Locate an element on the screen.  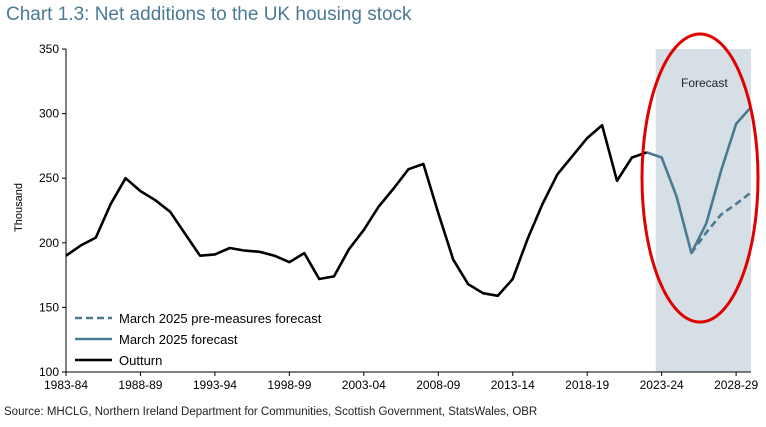
highlight-ellipse is located at coordinates (700, 178).